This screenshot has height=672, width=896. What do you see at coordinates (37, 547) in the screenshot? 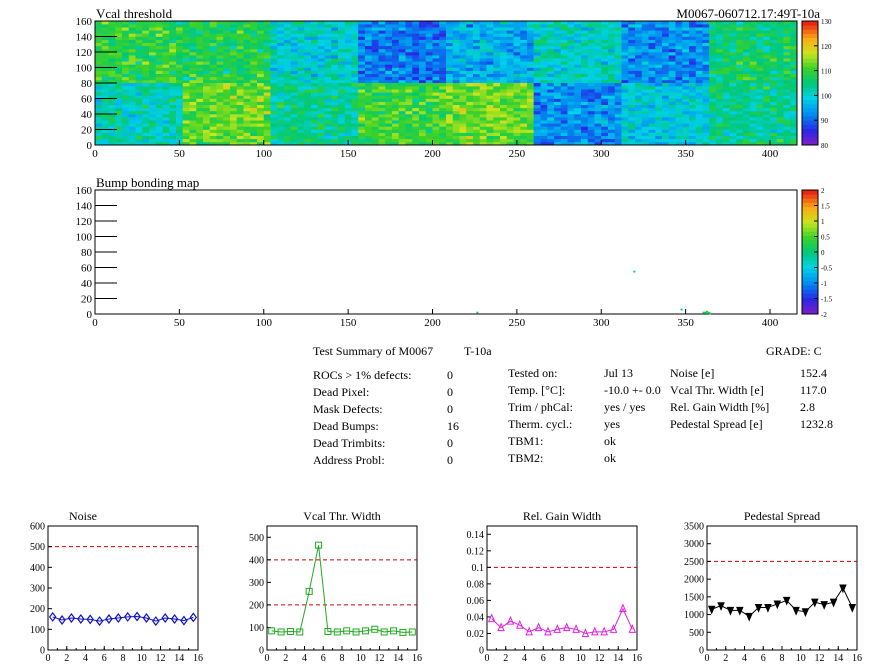
I see `y-tick-label: 500` at bounding box center [37, 547].